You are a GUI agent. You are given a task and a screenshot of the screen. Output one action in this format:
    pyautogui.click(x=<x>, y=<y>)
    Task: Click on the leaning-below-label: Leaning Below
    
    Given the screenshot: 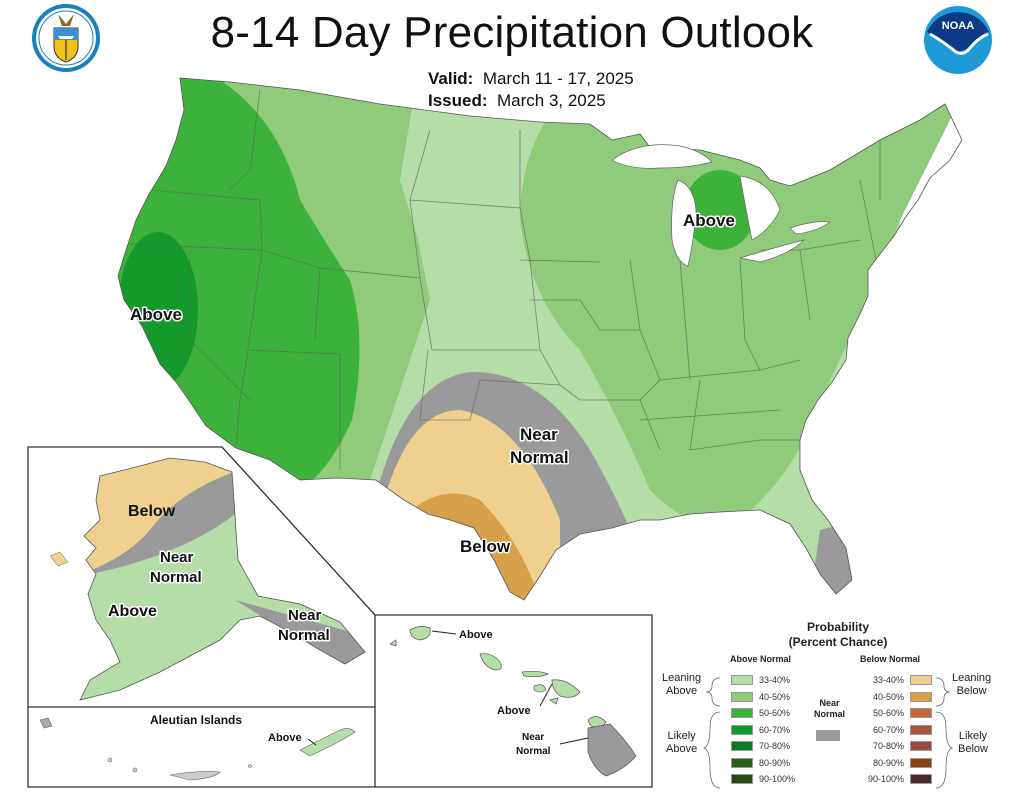 What is the action you would take?
    pyautogui.click(x=971, y=685)
    